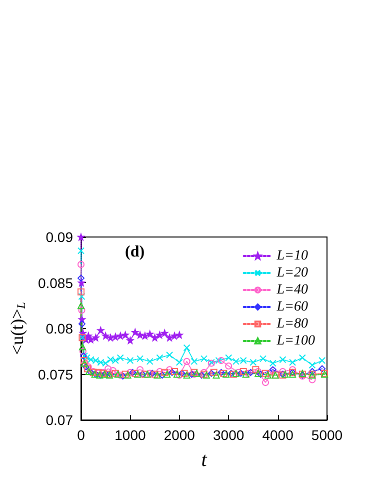  I want to click on x-tick-label: 3000, so click(228, 435).